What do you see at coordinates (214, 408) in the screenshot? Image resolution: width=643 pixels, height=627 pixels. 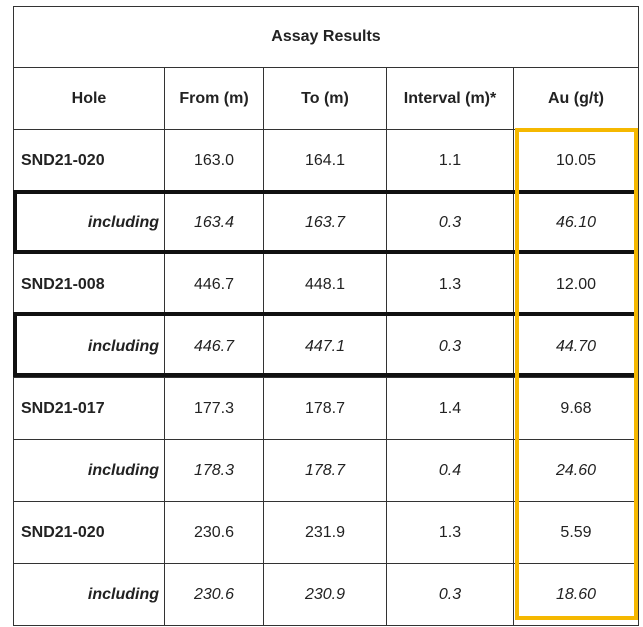 I see `cell-from: 177.3` at bounding box center [214, 408].